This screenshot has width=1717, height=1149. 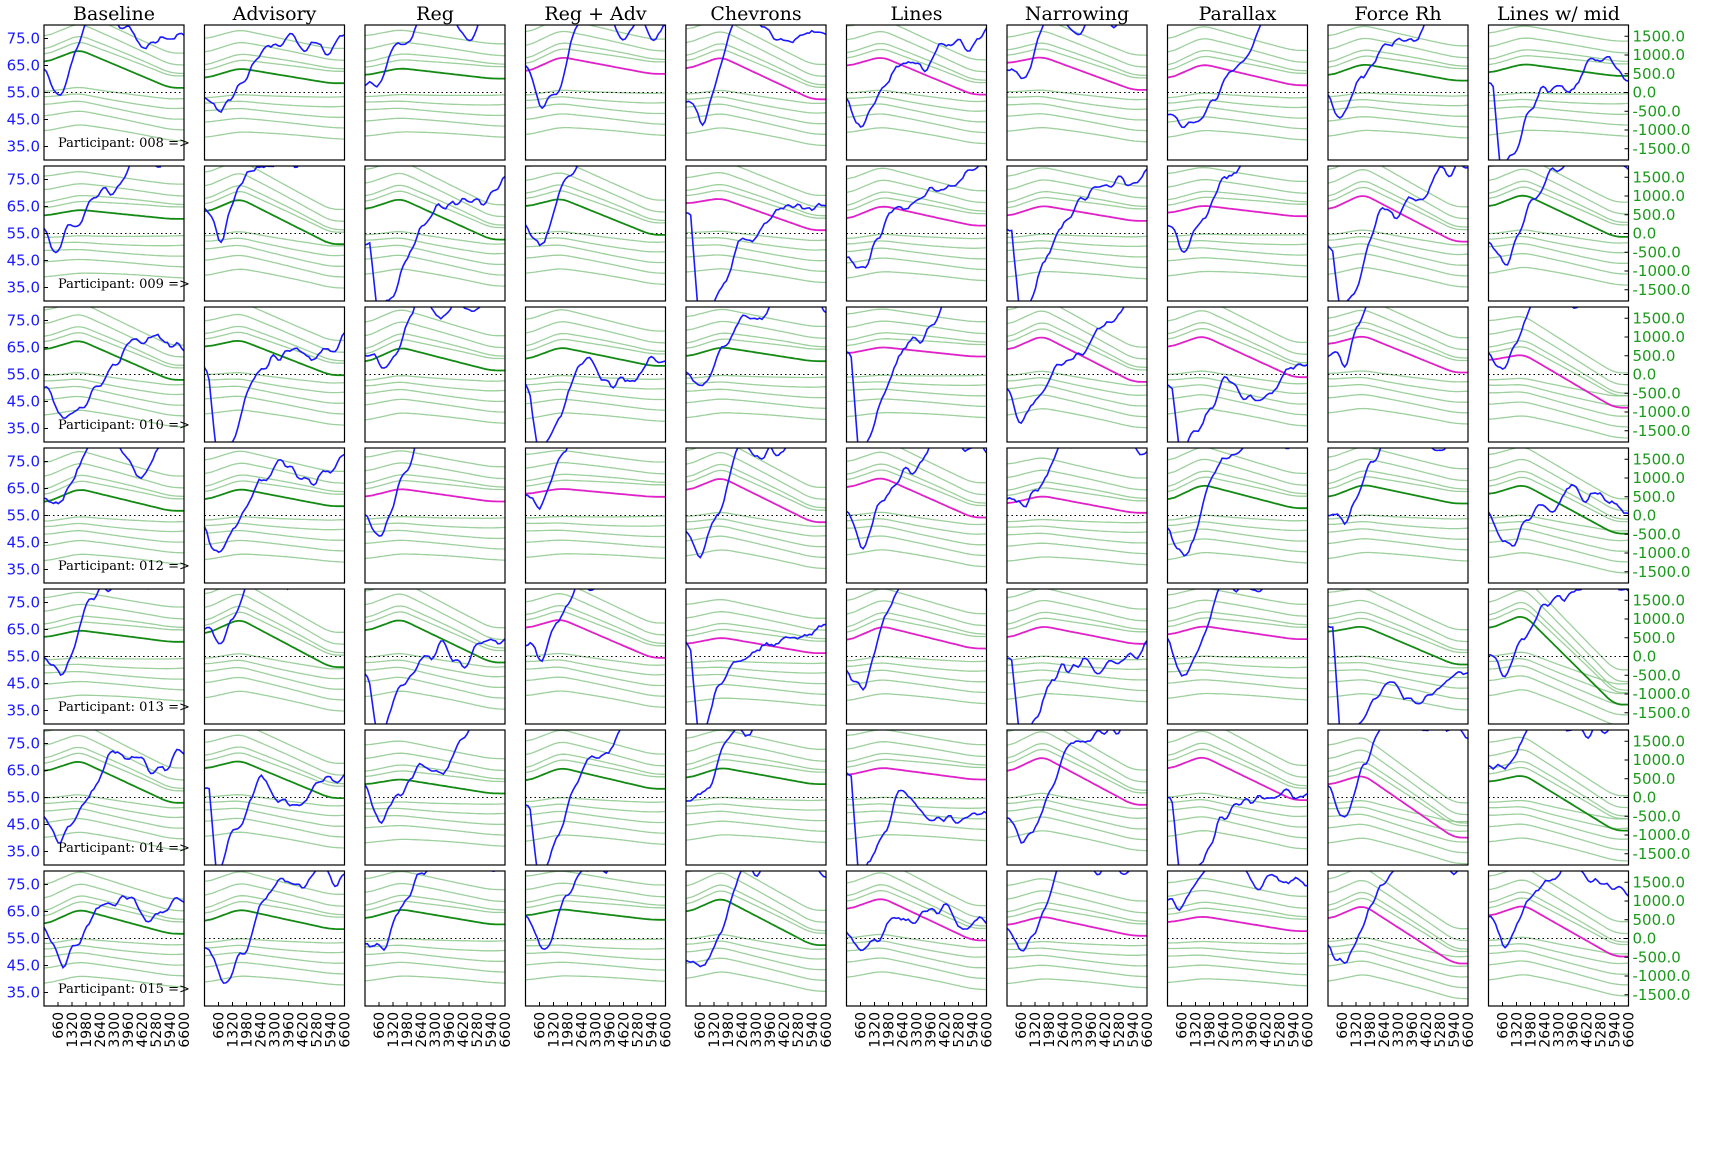 I want to click on left-tick-label: 55.0, so click(x=23, y=939).